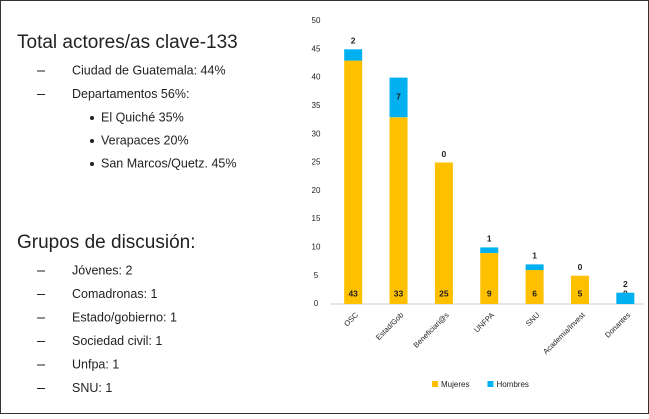 Image resolution: width=649 pixels, height=419 pixels. I want to click on data-label: 6, so click(534, 293).